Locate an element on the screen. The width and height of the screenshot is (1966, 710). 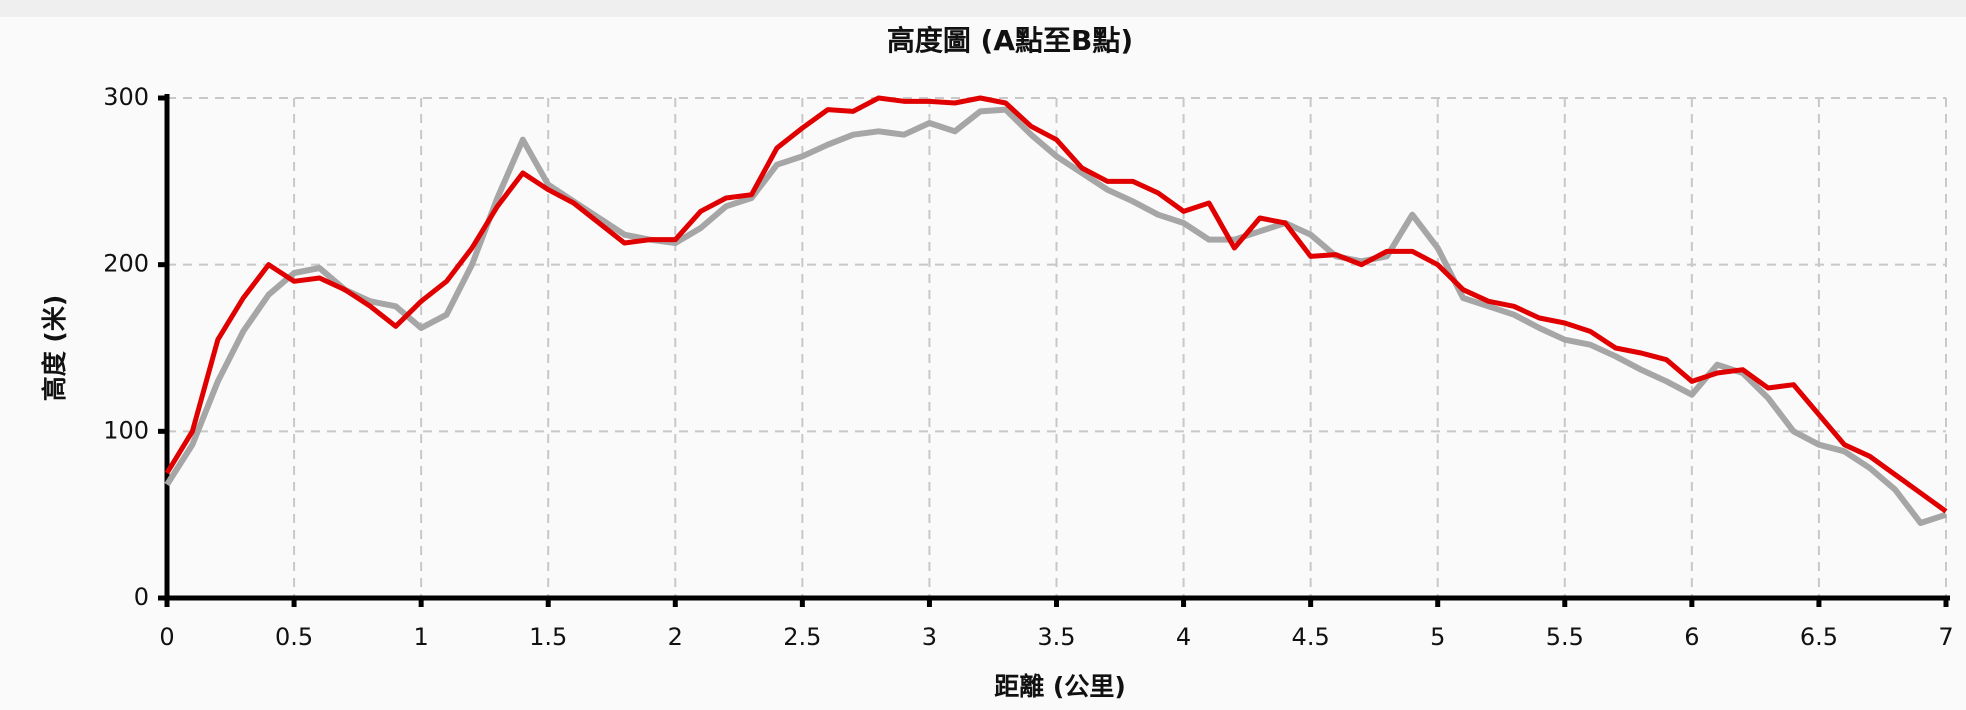
chart-title: 高度圖 (A點至B點) is located at coordinates (1010, 40).